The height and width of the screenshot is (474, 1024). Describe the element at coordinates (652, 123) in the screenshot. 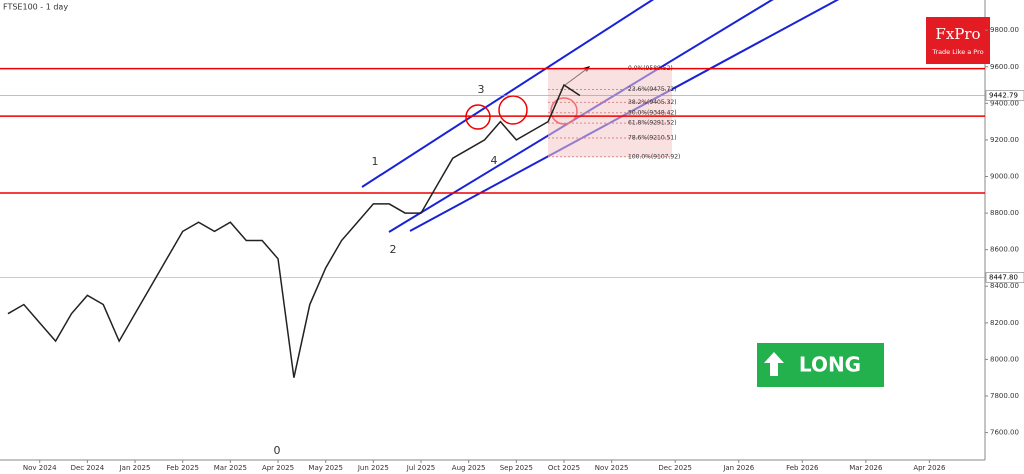

I see `fib-label: 61.8%(9291.52)` at that location.